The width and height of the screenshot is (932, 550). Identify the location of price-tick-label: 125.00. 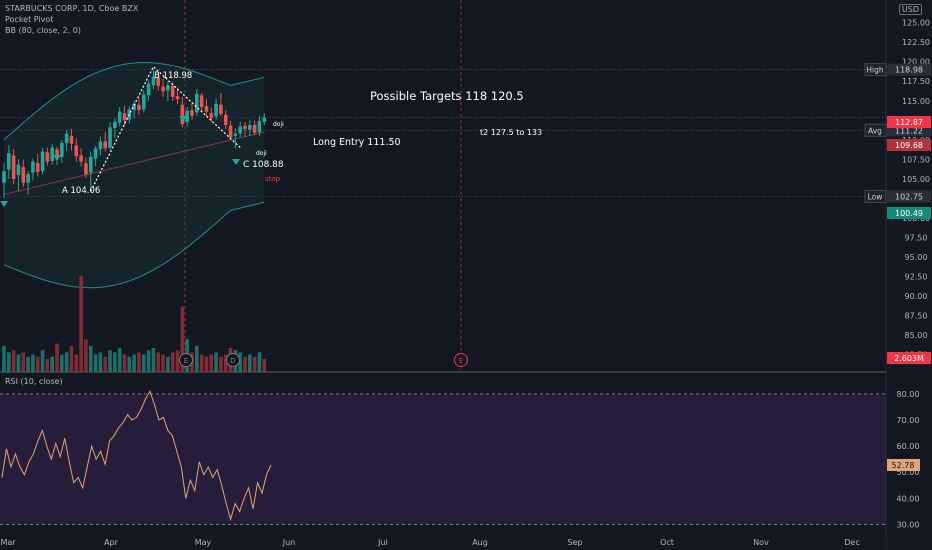
(916, 23).